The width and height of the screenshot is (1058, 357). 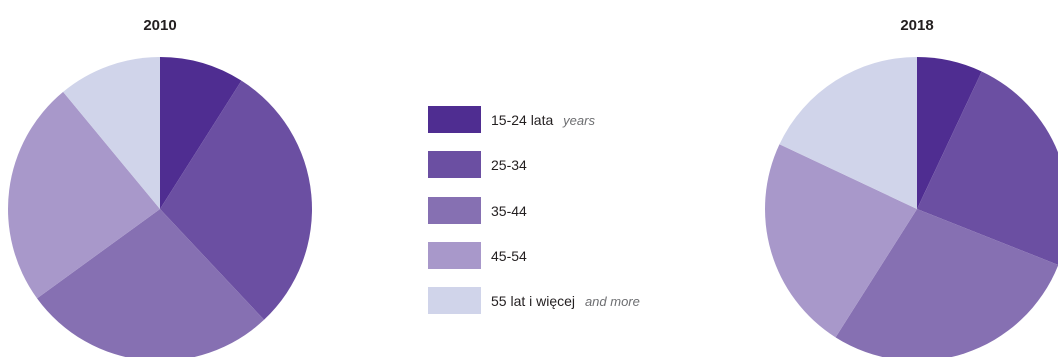 I want to click on legend-label-35-44: 35-44, so click(x=509, y=211).